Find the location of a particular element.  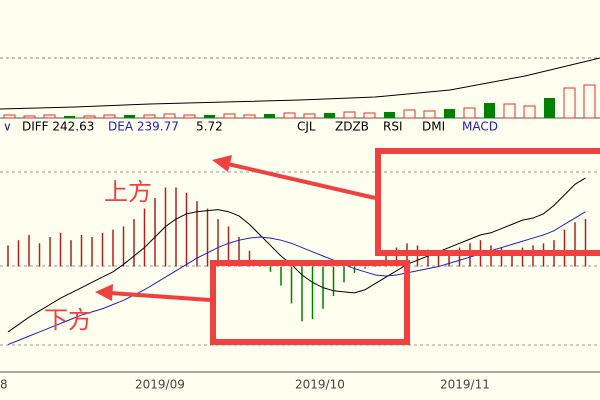

date-label: 2019/11 is located at coordinates (465, 385).